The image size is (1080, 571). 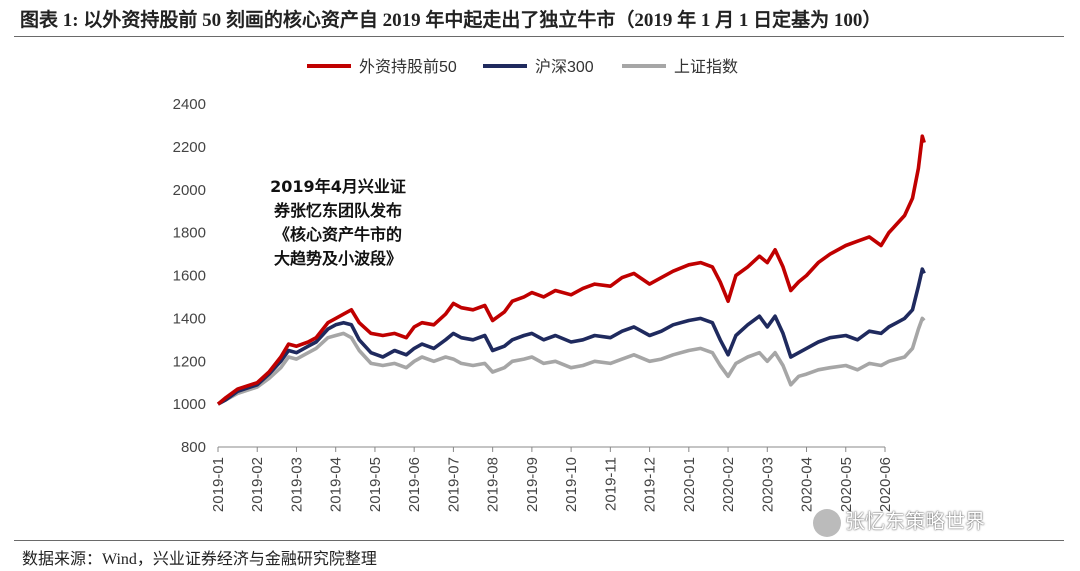 What do you see at coordinates (338, 186) in the screenshot?
I see `annotation-line: 2019年4月兴业证` at bounding box center [338, 186].